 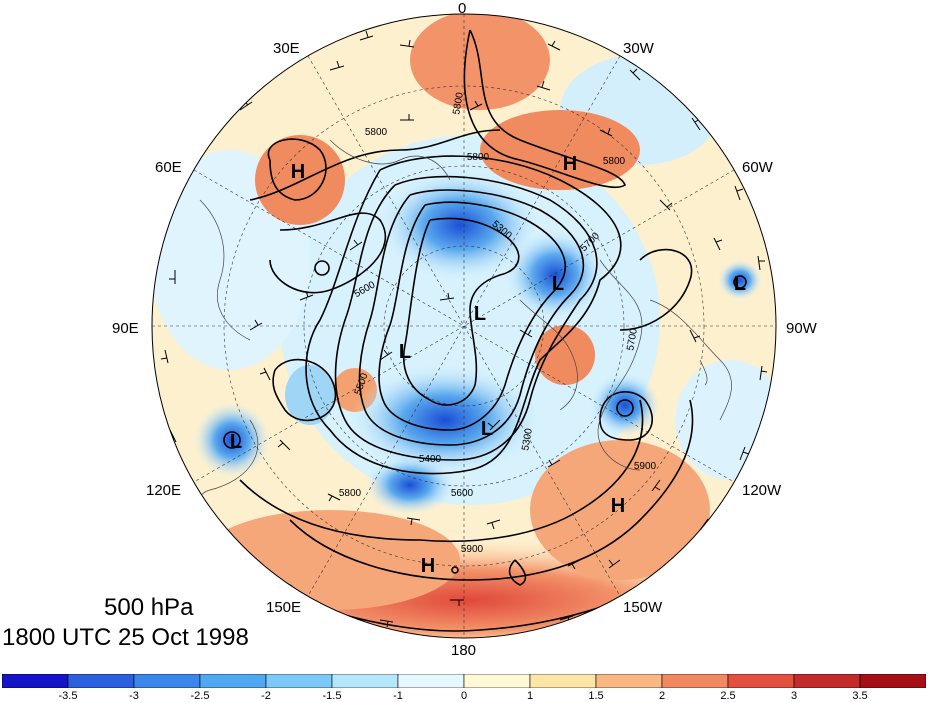 I want to click on colorbar, so click(x=464, y=681).